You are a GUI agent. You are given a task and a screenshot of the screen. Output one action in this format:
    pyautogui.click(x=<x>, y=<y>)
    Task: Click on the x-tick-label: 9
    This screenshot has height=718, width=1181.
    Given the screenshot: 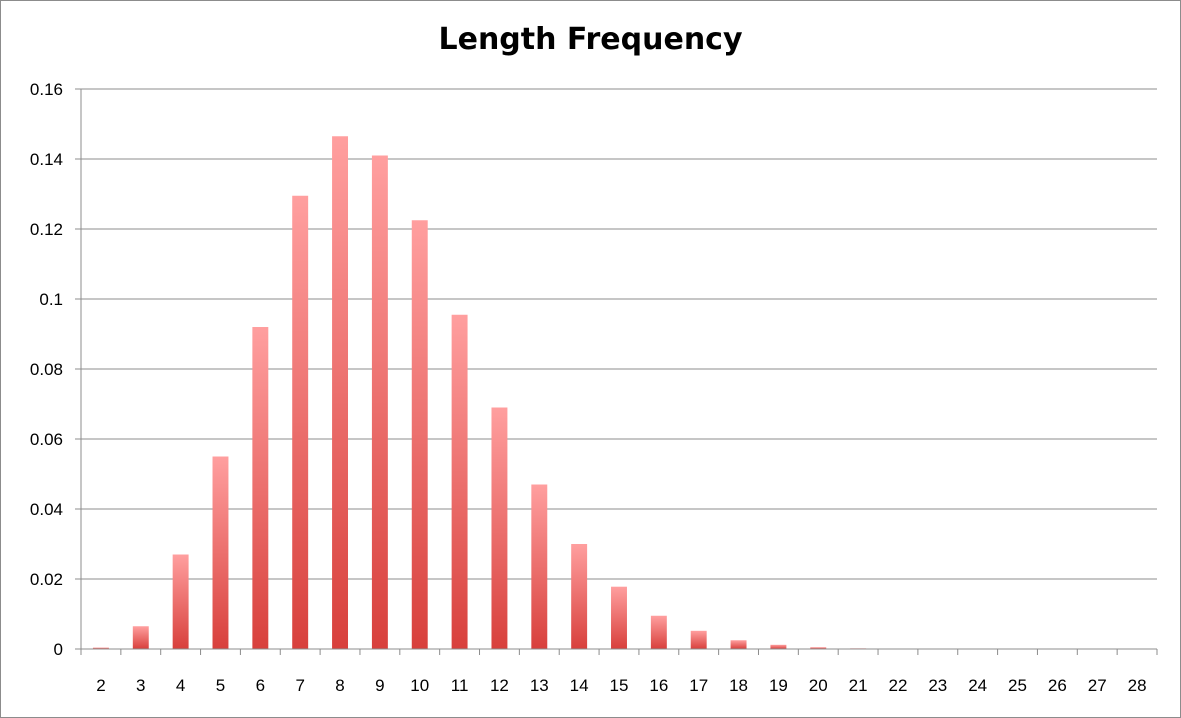 What is the action you would take?
    pyautogui.click(x=379, y=685)
    